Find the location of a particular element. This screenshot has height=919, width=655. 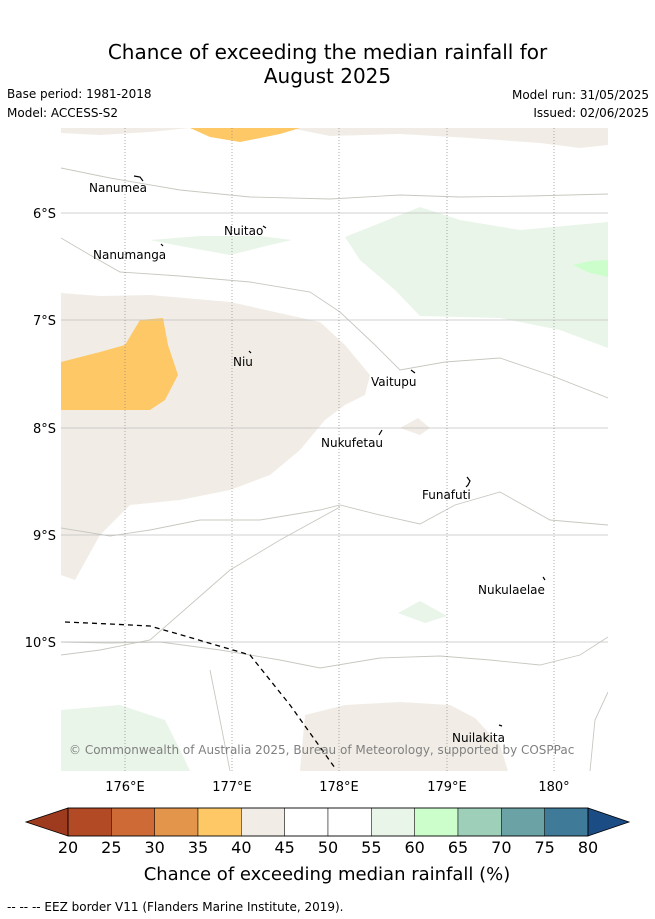

island-funafuti is located at coordinates (468, 482).